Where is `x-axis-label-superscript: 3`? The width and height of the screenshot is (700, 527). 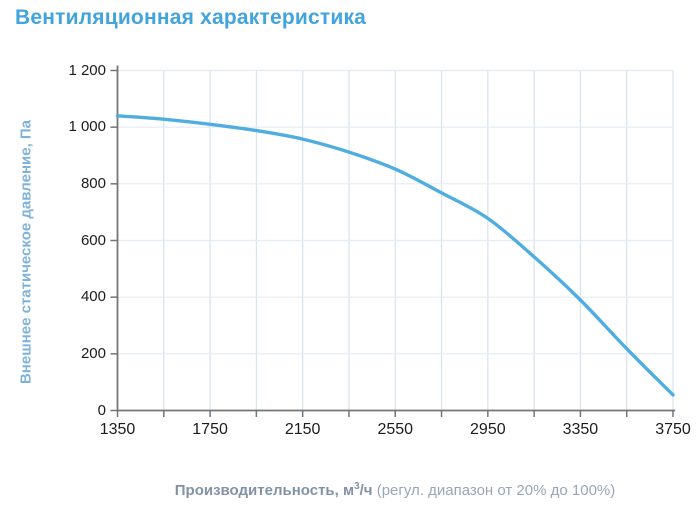
x-axis-label-superscript: 3 is located at coordinates (357, 486).